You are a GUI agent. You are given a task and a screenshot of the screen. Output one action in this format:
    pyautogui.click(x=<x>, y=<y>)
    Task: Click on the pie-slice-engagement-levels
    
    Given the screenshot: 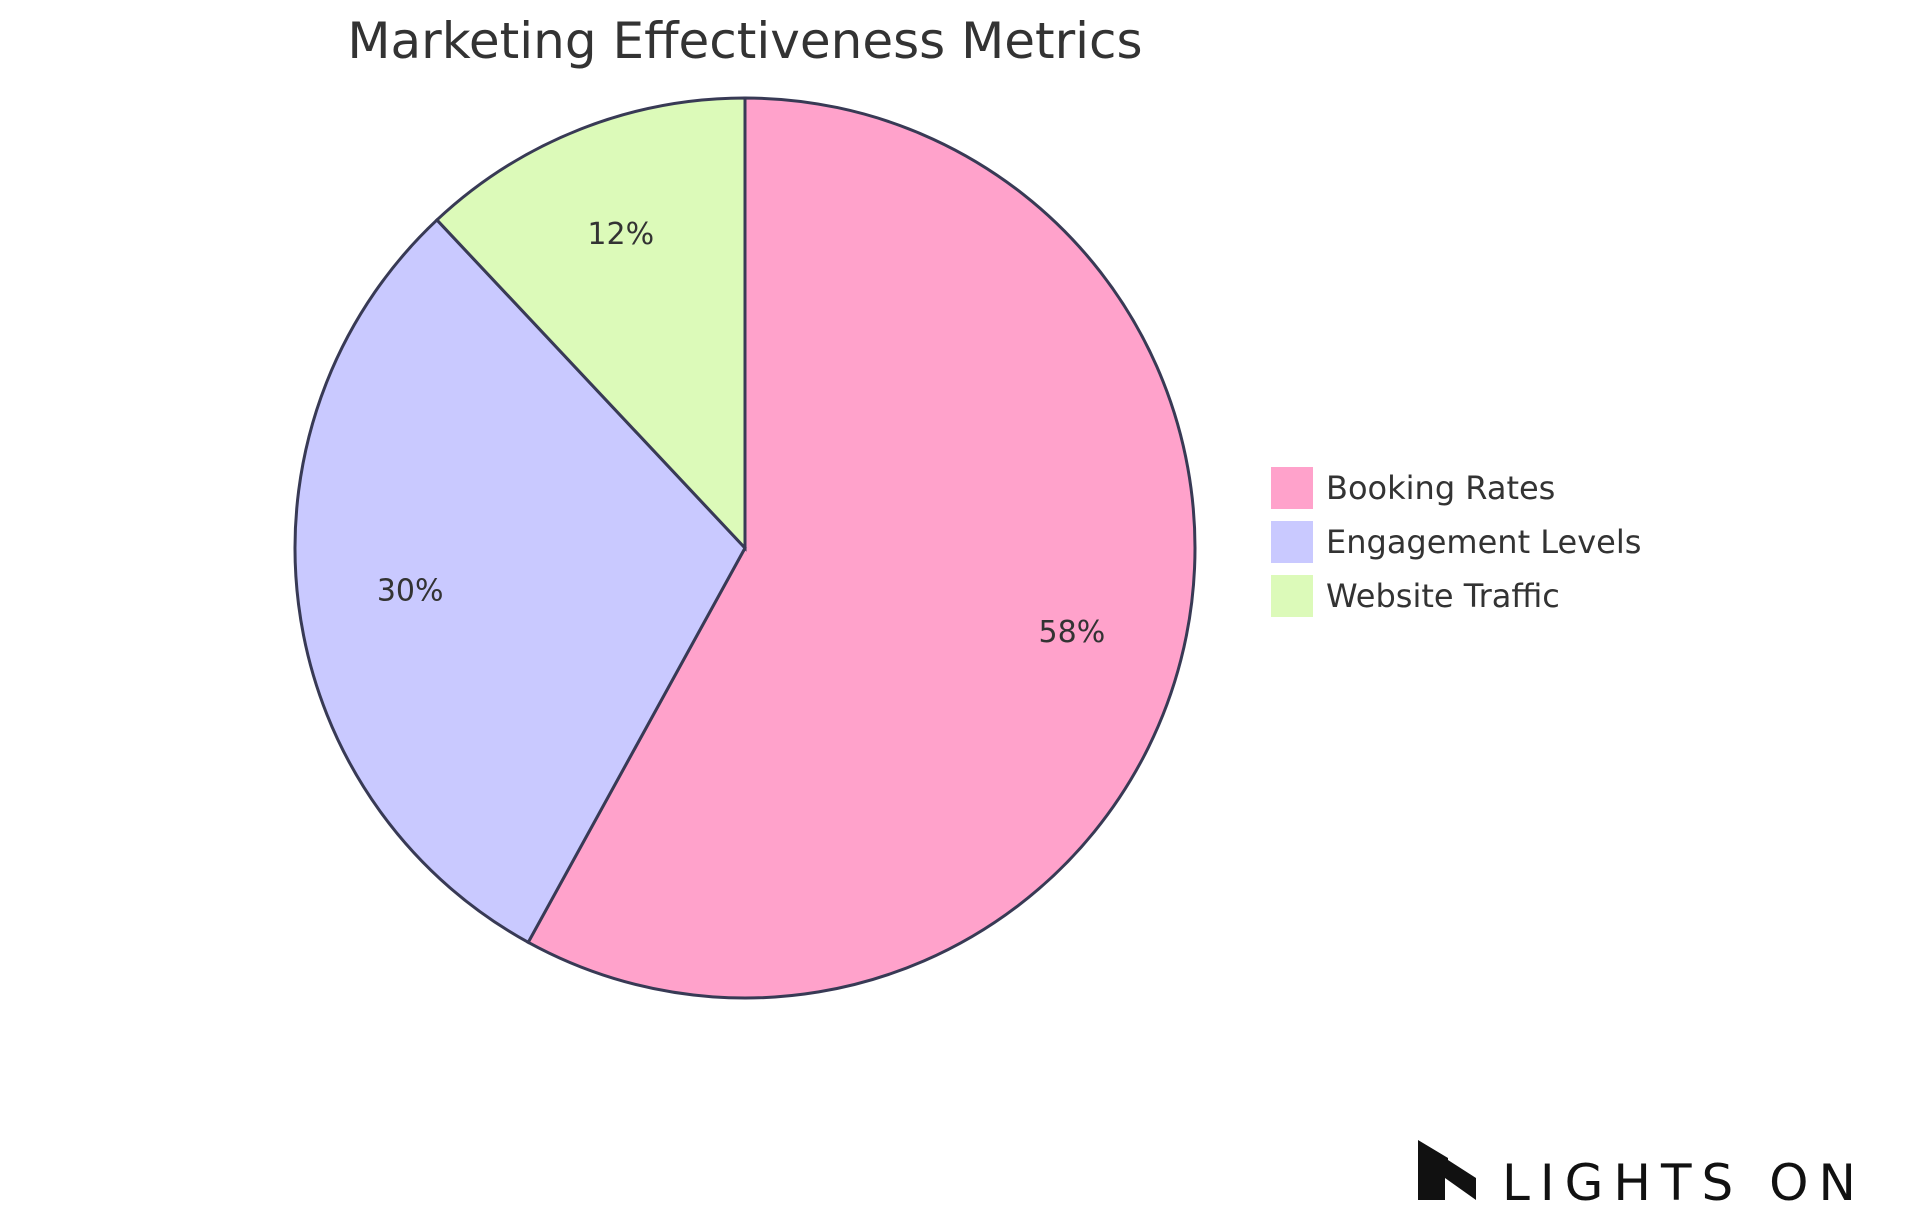 What is the action you would take?
    pyautogui.click(x=520, y=581)
    